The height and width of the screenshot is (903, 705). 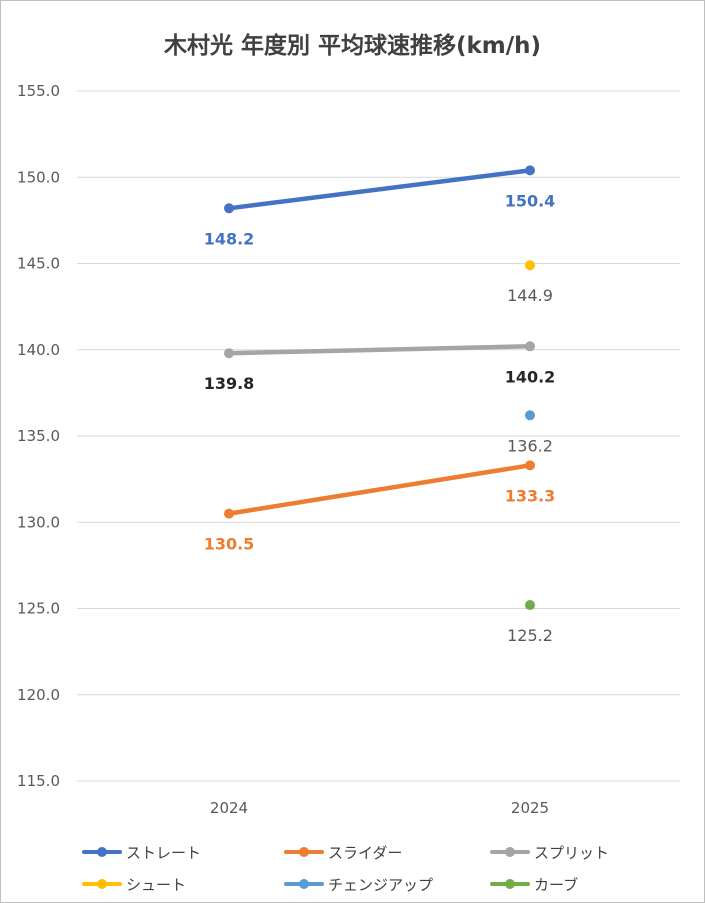 What do you see at coordinates (530, 445) in the screenshot?
I see `data-label: 136.2` at bounding box center [530, 445].